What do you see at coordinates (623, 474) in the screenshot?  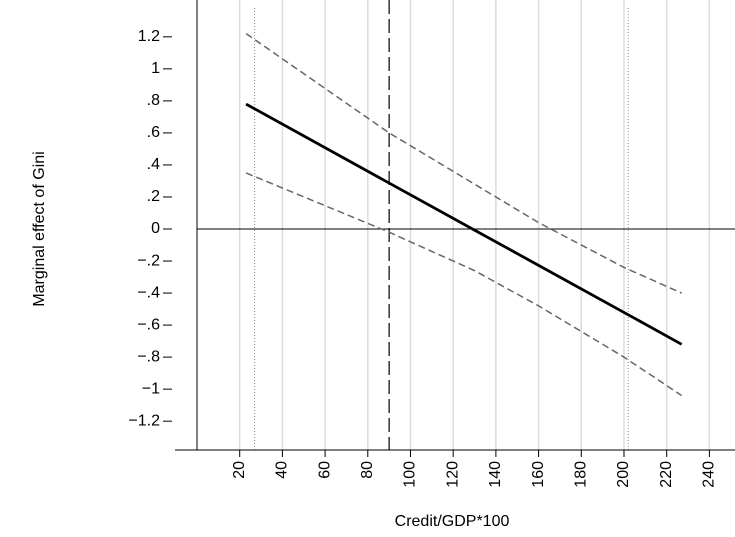 I see `x-tick-label: 200` at bounding box center [623, 474].